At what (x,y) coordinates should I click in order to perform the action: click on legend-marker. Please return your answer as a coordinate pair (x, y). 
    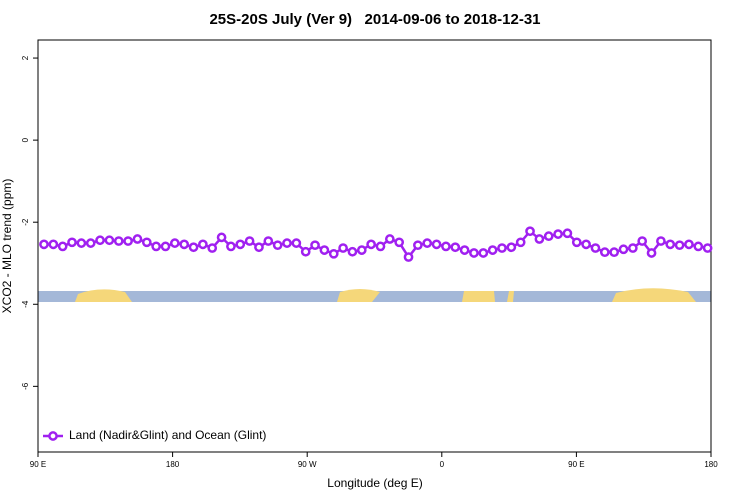
    Looking at the image, I should click on (53, 436).